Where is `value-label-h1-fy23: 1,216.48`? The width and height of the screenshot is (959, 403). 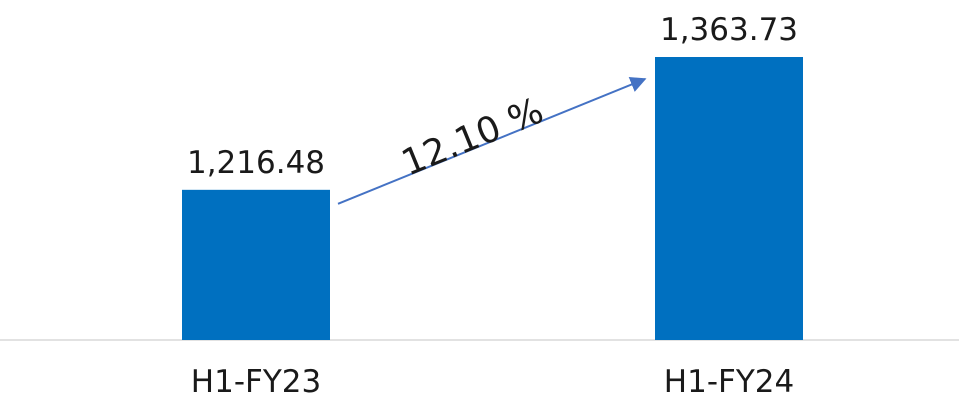
value-label-h1-fy23: 1,216.48 is located at coordinates (256, 163).